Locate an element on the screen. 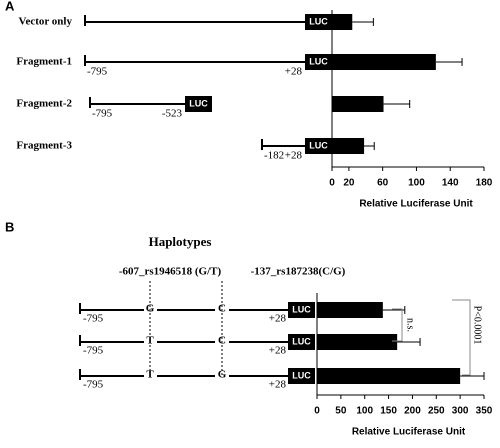 Image resolution: width=500 pixels, height=448 pixels. x-tick-label: 250 is located at coordinates (436, 411).